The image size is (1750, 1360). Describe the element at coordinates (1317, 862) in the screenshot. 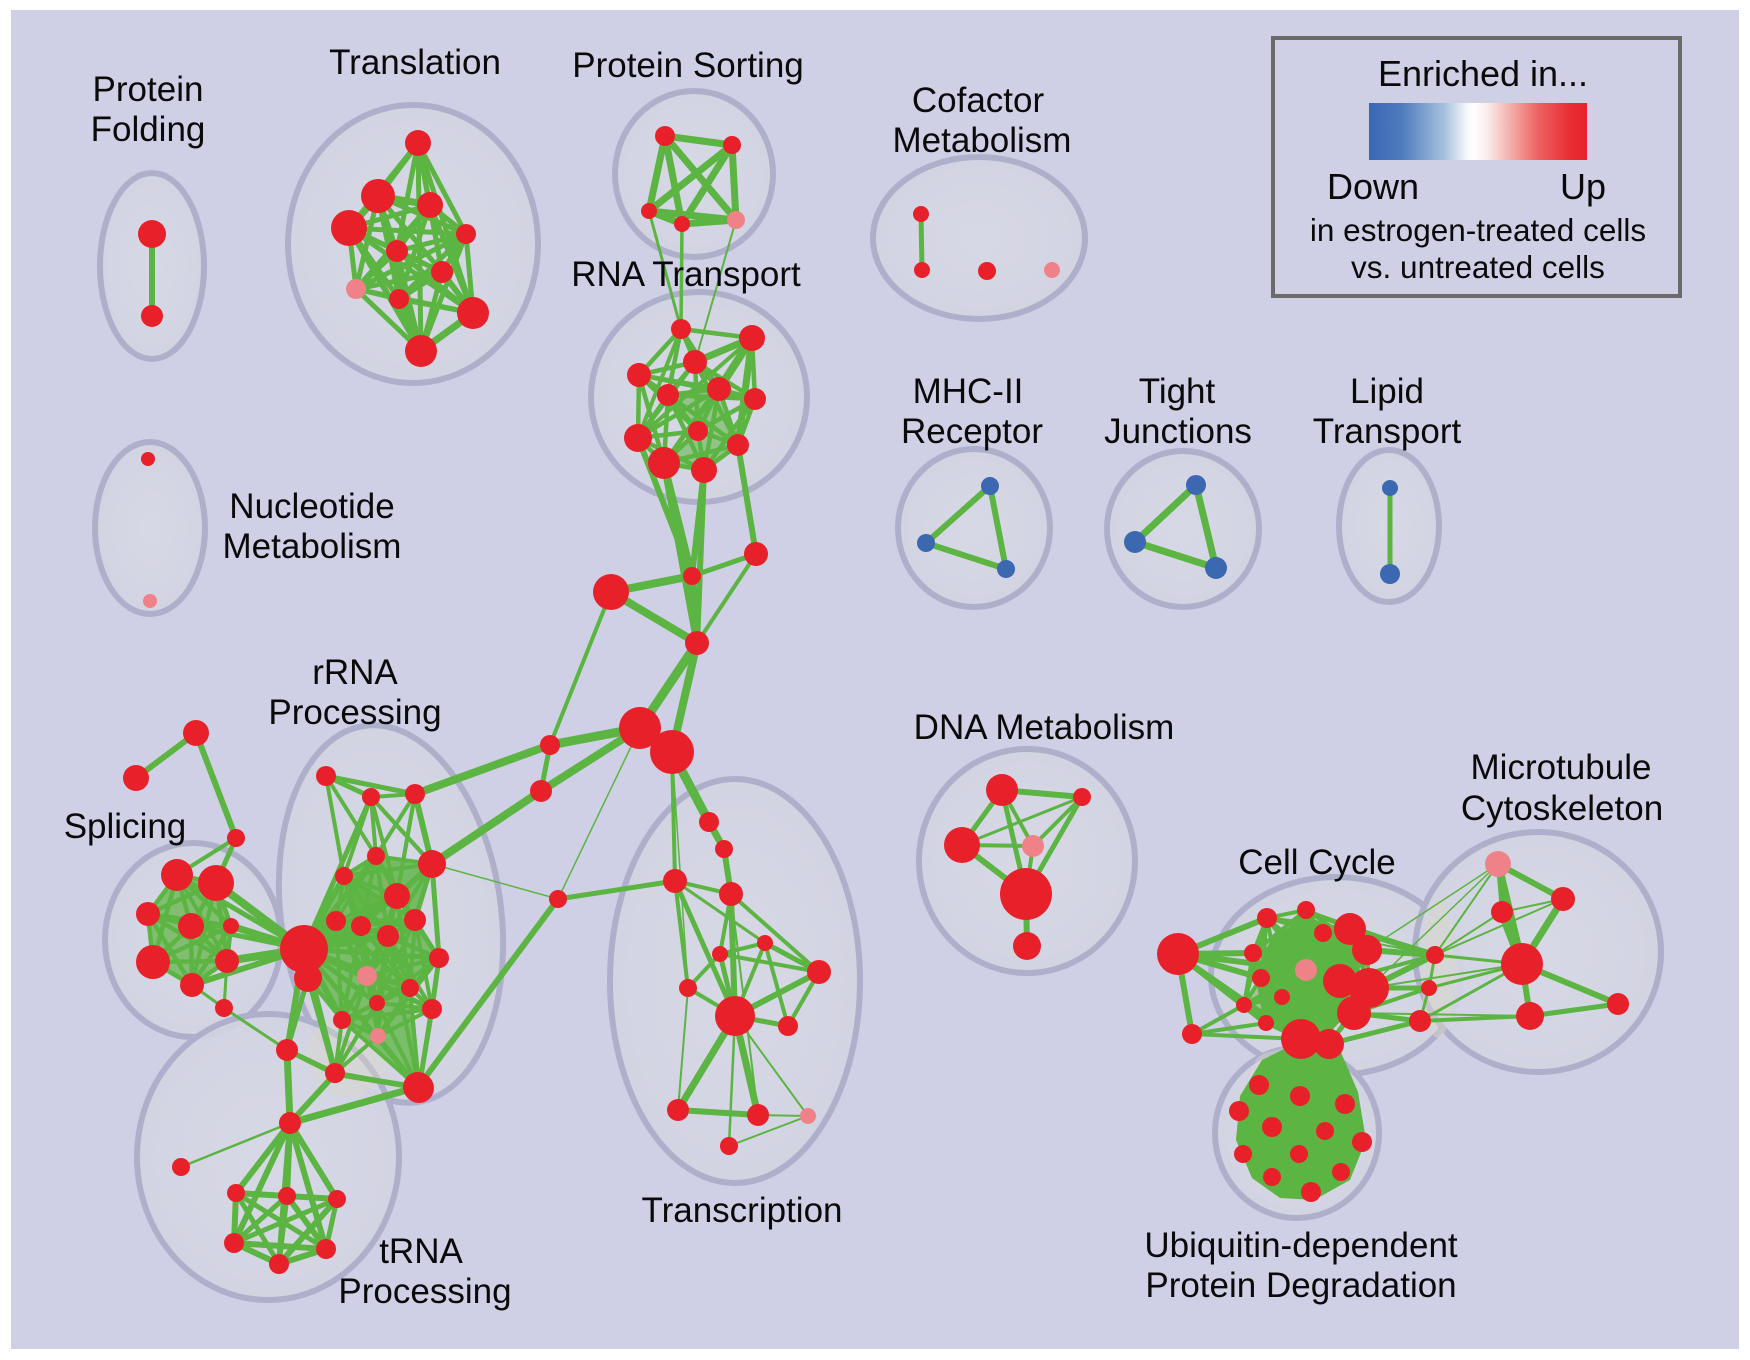

I see `svg-text: Cell Cycle` at that location.